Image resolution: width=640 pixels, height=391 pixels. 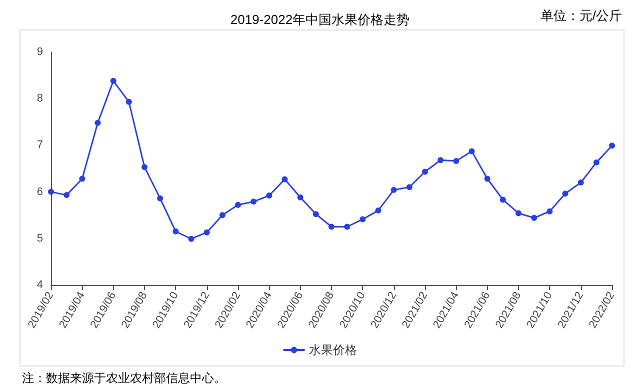 What do you see at coordinates (320, 19) in the screenshot?
I see `chart-title: 2019-2022年中国水果价格走势` at bounding box center [320, 19].